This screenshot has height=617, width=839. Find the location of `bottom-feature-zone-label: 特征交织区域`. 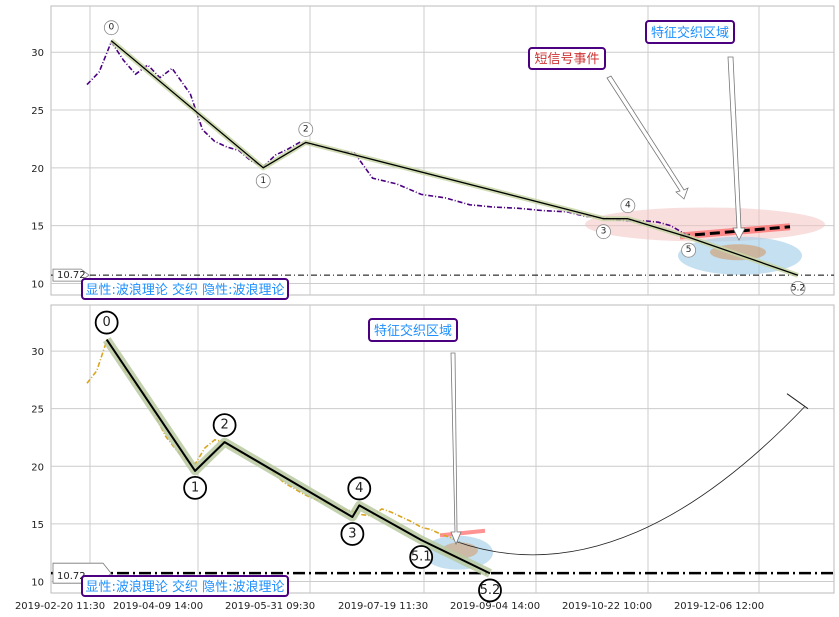

bottom-feature-zone-label: 特征交织区域 is located at coordinates (413, 331).